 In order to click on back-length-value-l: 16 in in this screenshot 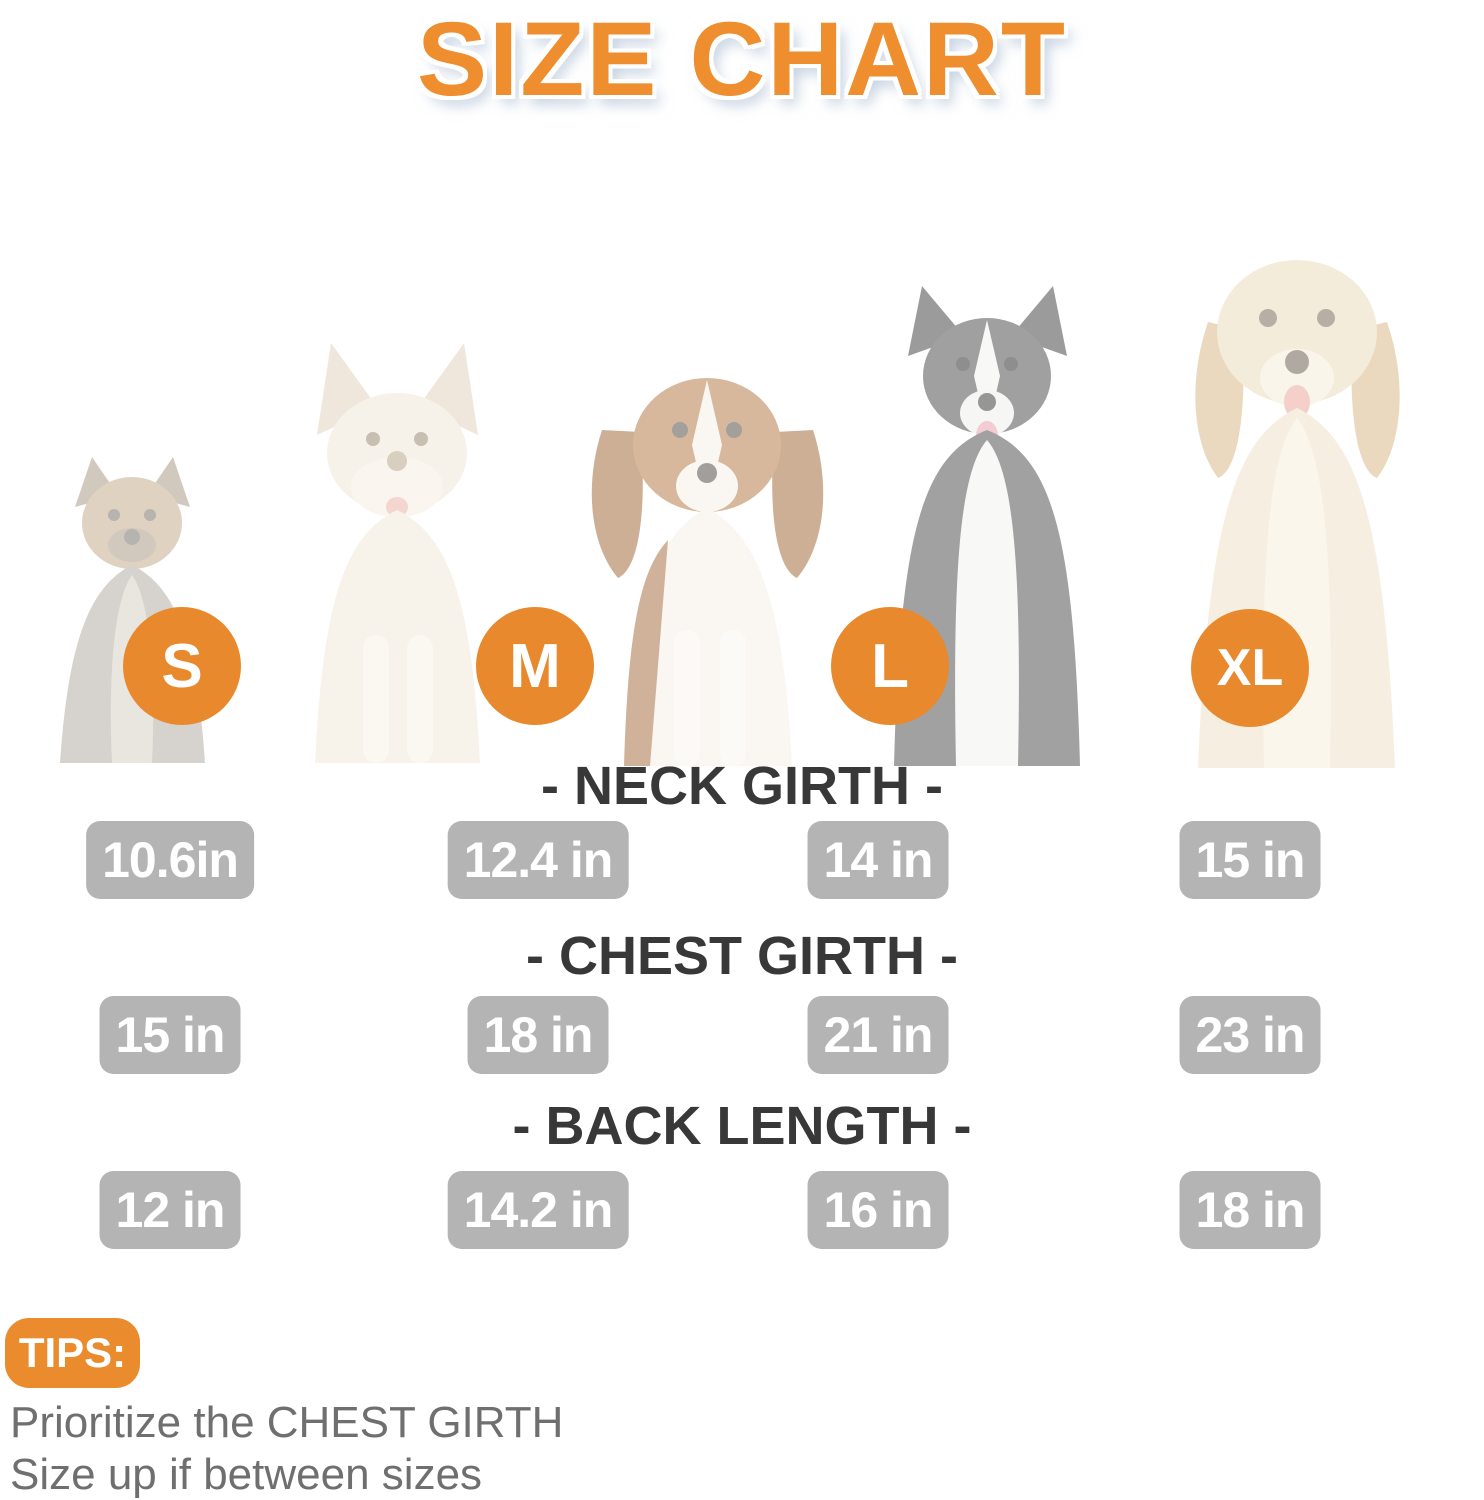, I will do `click(878, 1210)`.